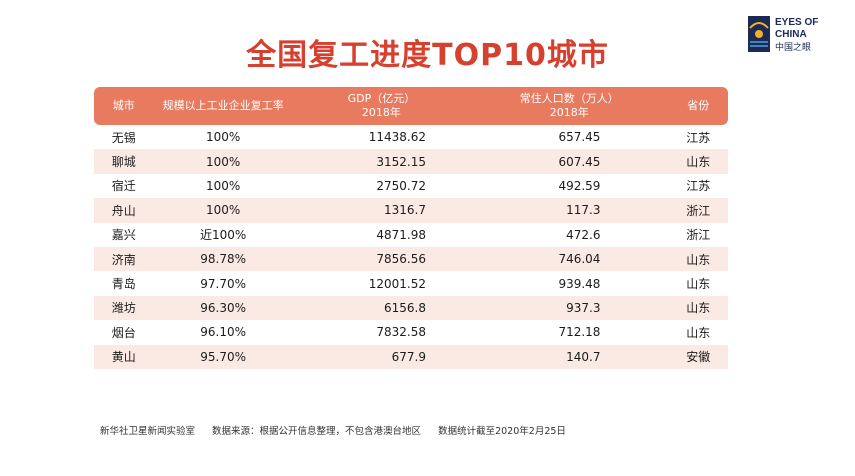  I want to click on table-row: 宿迁 100% 2750.72 492.59 江苏, so click(411, 186).